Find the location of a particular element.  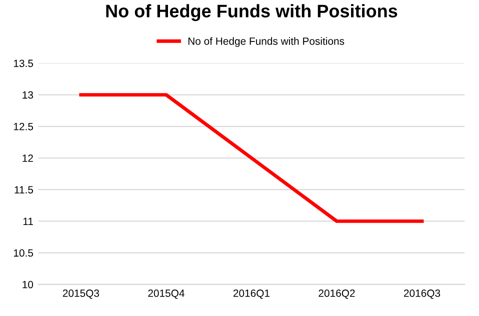

chart-title: No of Hedge Funds with Positions is located at coordinates (252, 13).